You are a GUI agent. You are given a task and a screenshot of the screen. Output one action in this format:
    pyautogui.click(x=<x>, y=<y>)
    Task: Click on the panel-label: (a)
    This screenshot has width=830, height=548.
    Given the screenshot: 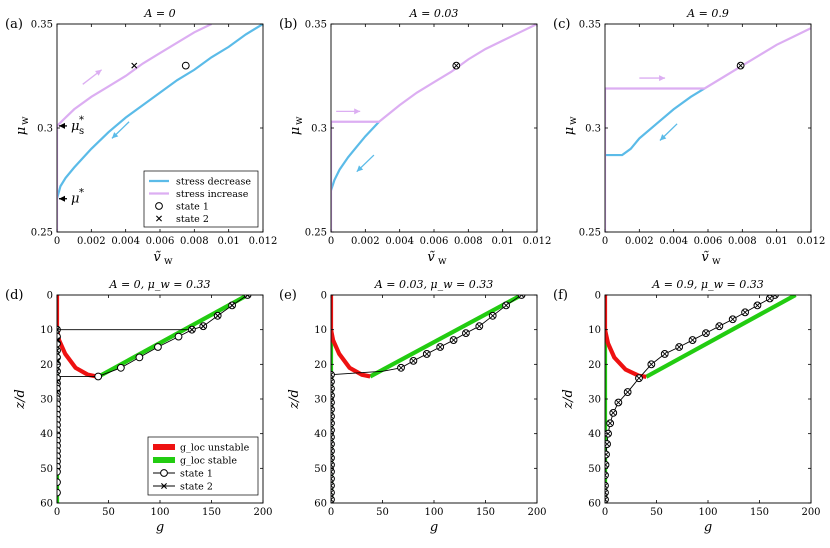 What is the action you would take?
    pyautogui.click(x=14, y=24)
    